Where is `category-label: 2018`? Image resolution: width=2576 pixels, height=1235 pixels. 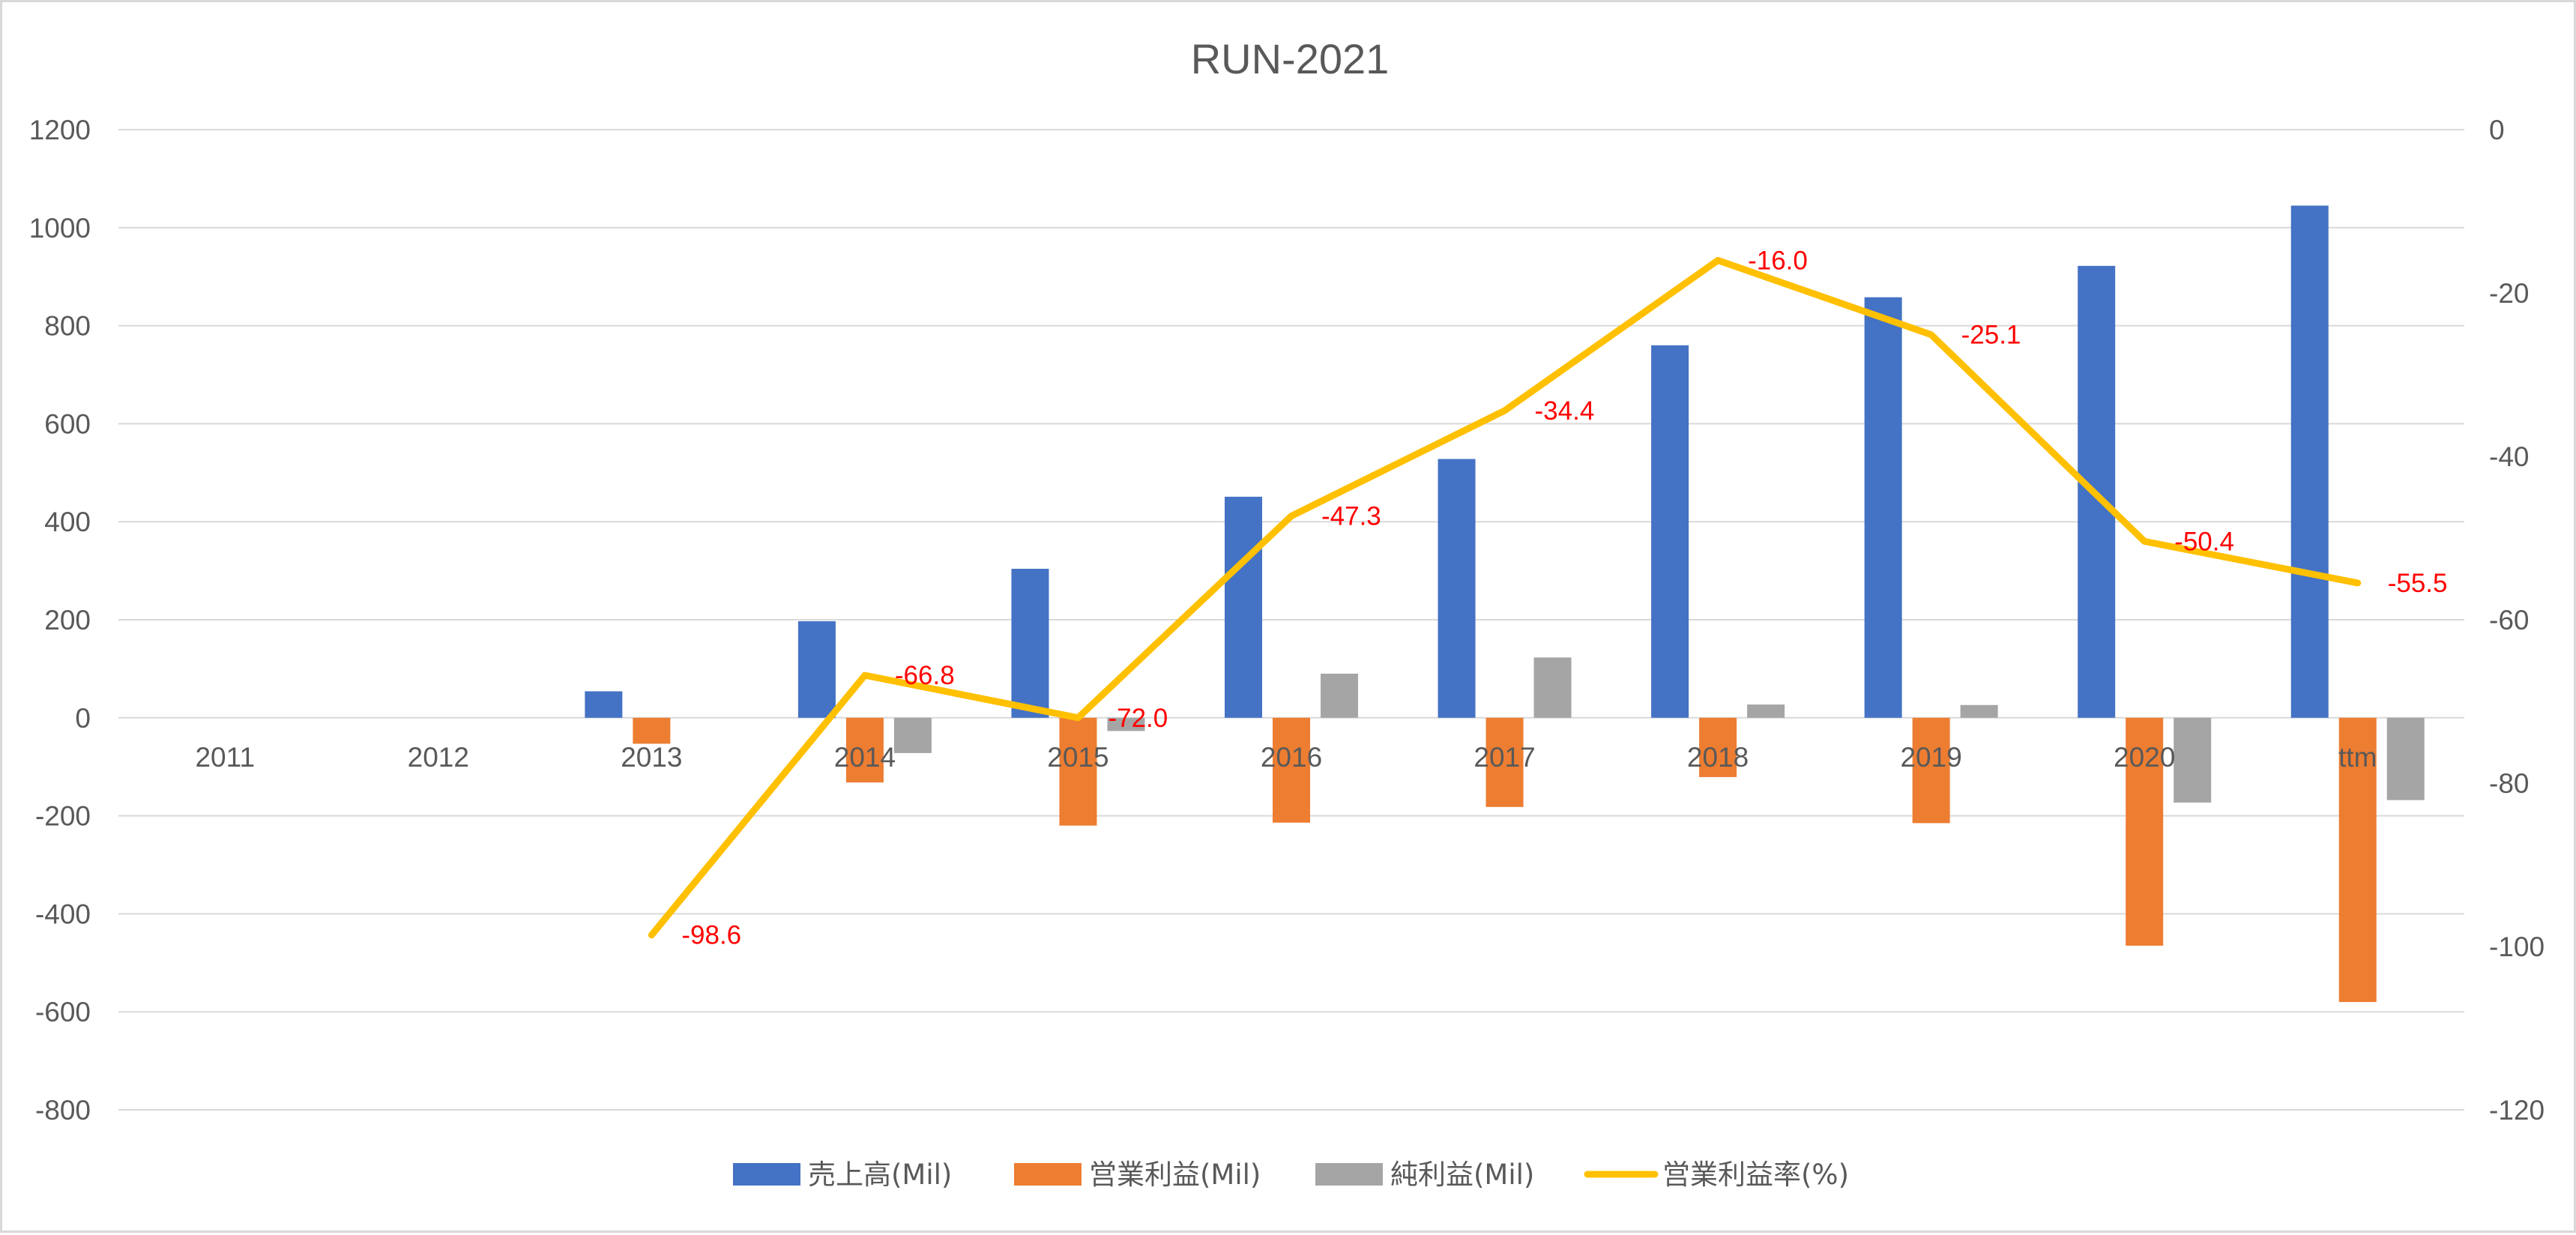 category-label: 2018 is located at coordinates (1718, 757).